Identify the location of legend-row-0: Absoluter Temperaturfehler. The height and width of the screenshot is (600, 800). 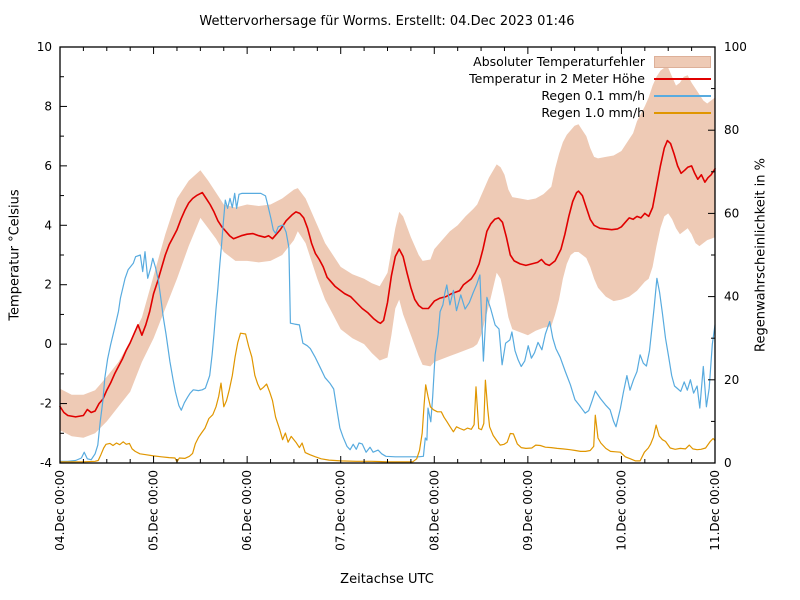
(590, 61).